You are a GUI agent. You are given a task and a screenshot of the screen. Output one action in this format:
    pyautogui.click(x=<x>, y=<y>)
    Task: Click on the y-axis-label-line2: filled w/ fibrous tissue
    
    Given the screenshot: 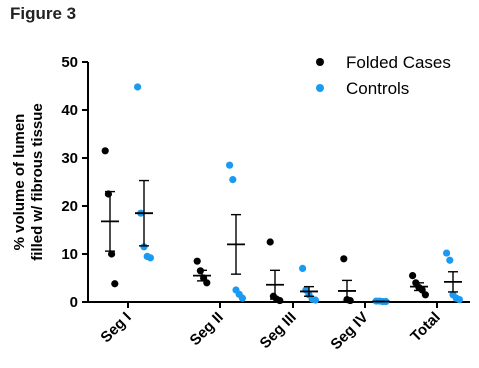 What is the action you would take?
    pyautogui.click(x=37, y=182)
    